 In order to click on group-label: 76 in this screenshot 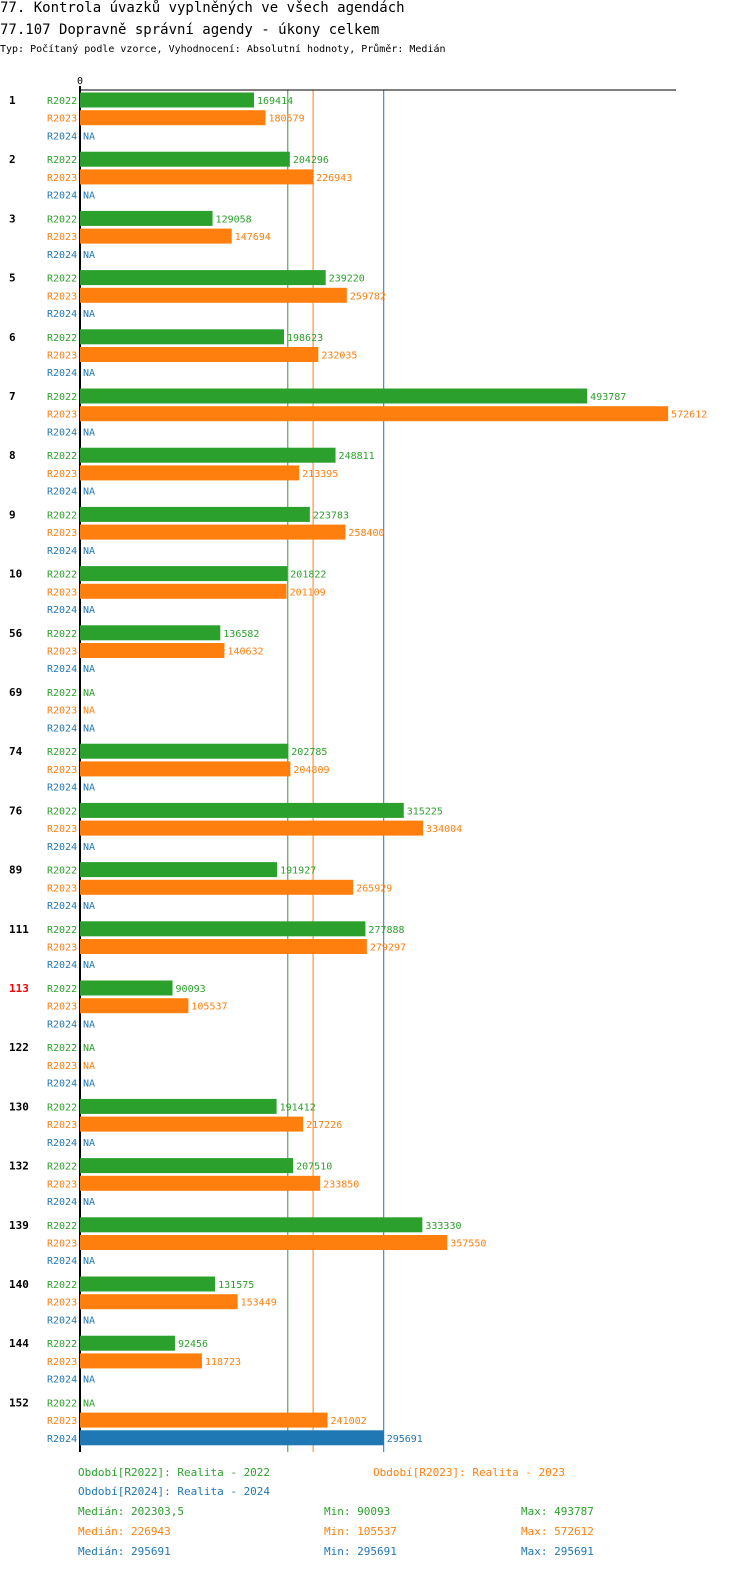, I will do `click(16, 810)`.